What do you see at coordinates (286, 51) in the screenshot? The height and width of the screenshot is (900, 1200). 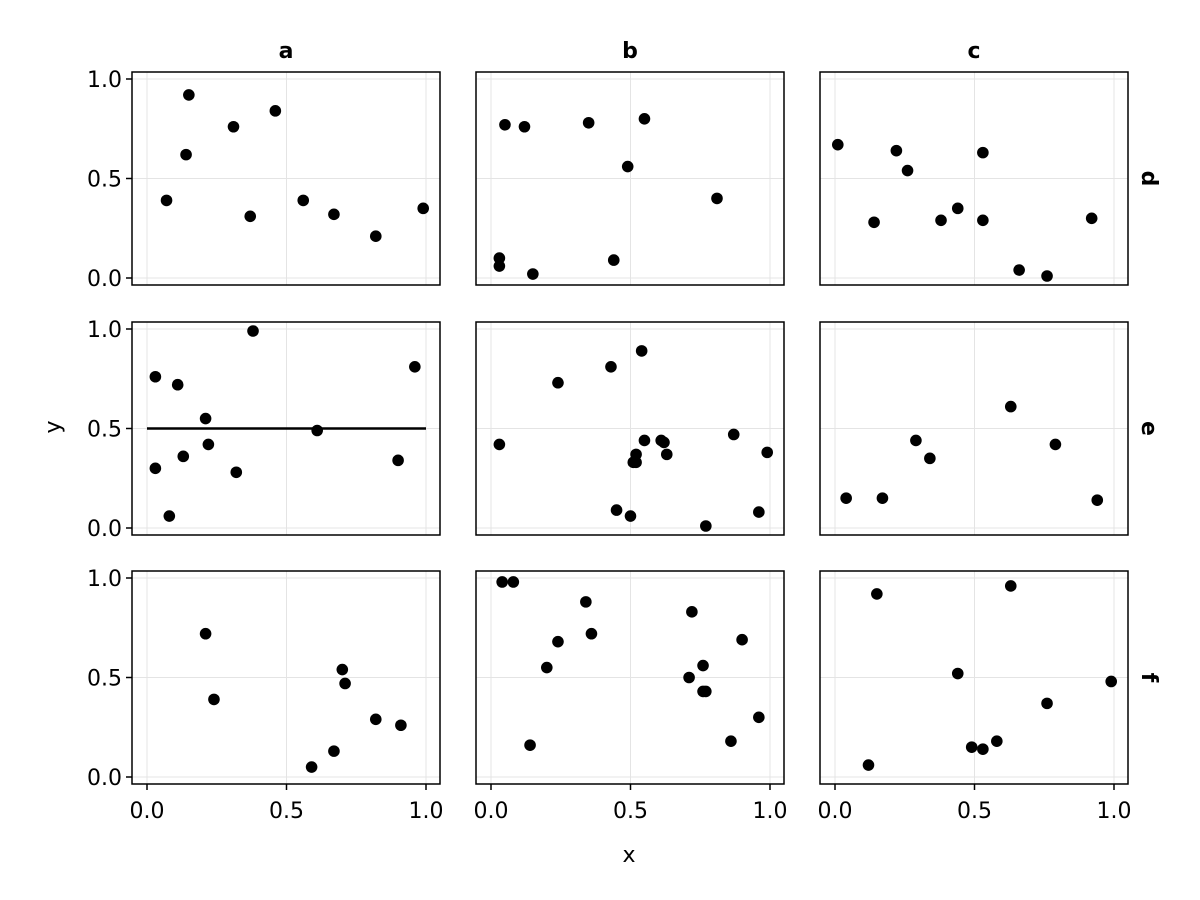 I see `column-title-a: a` at bounding box center [286, 51].